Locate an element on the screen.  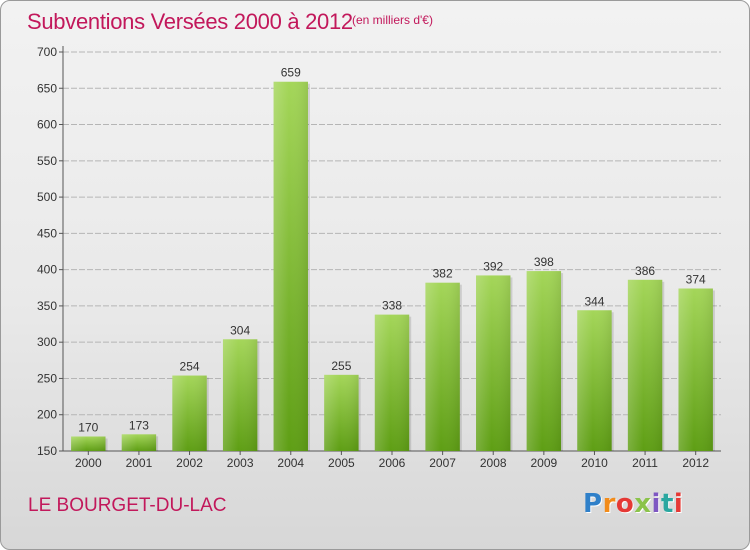
value-label: 255 is located at coordinates (341, 366).